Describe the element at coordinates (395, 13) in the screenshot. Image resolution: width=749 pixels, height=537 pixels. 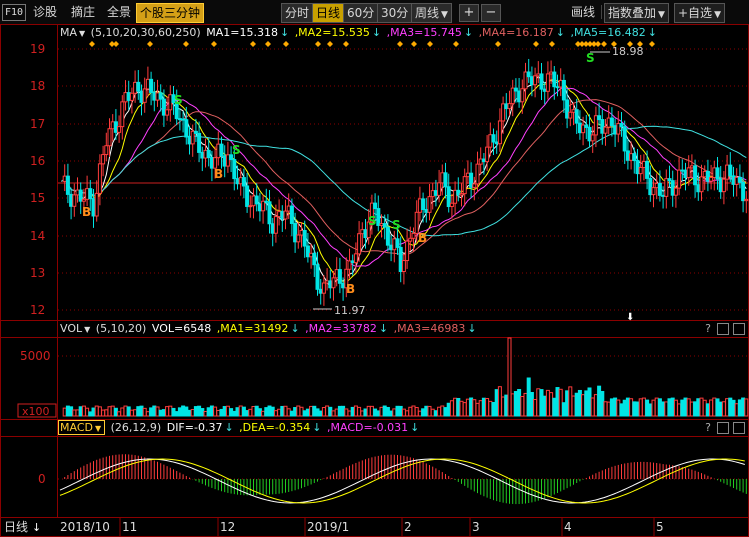
I see `tab-30min: 30分` at that location.